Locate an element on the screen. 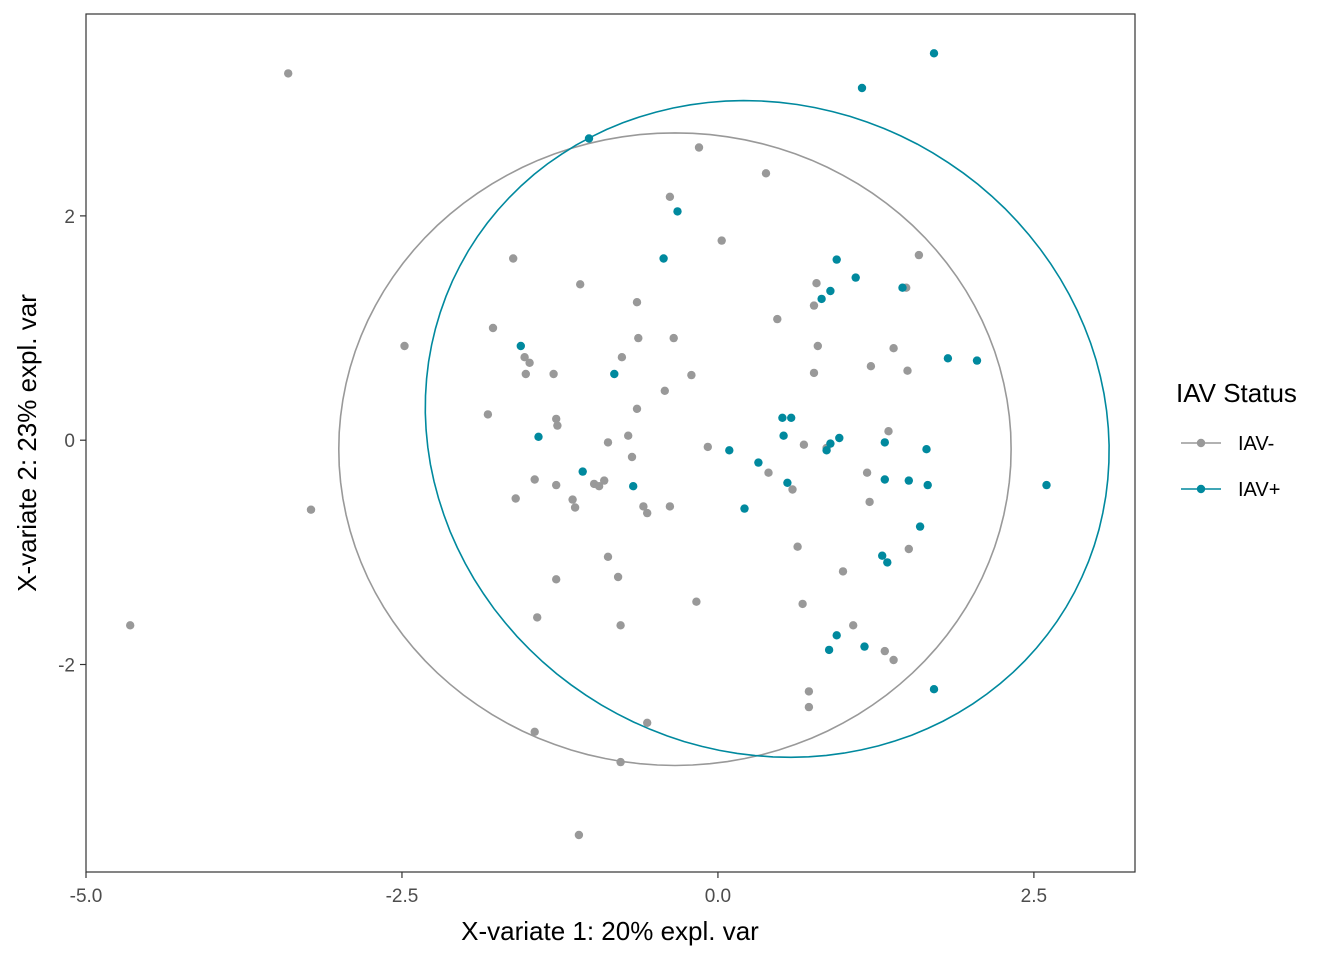  y-tick-label: 2 is located at coordinates (69, 217).